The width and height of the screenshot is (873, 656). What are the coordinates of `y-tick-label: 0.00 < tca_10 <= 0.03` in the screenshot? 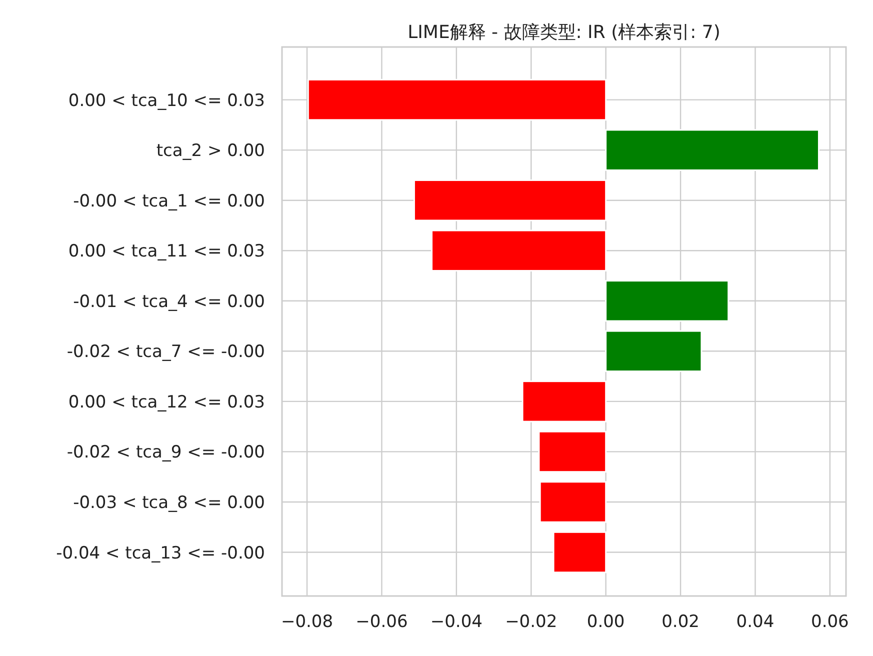 It's located at (166, 100).